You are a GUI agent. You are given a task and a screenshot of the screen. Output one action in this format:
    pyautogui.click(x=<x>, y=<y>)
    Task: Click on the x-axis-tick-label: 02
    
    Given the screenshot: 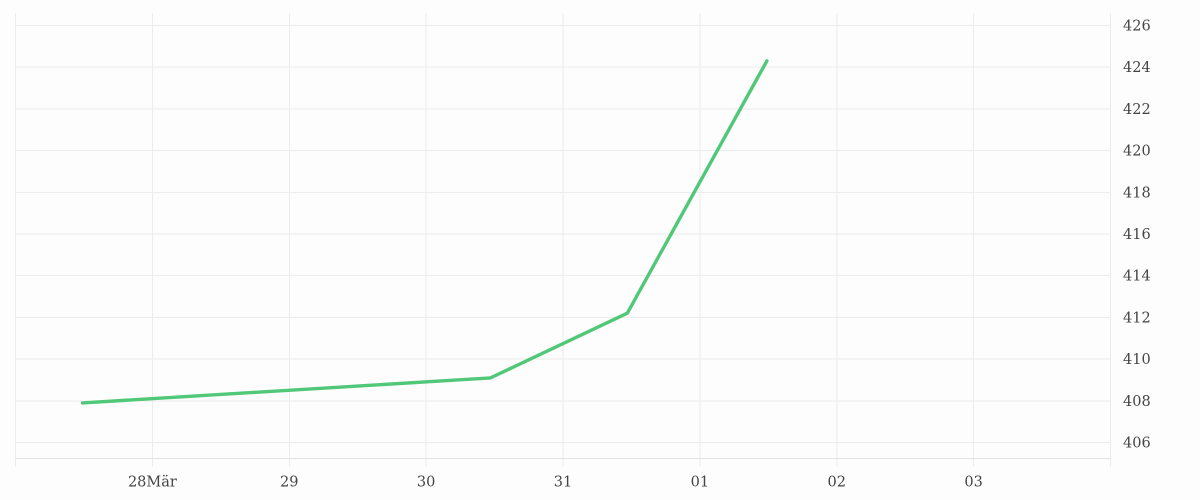 What is the action you would take?
    pyautogui.click(x=837, y=483)
    